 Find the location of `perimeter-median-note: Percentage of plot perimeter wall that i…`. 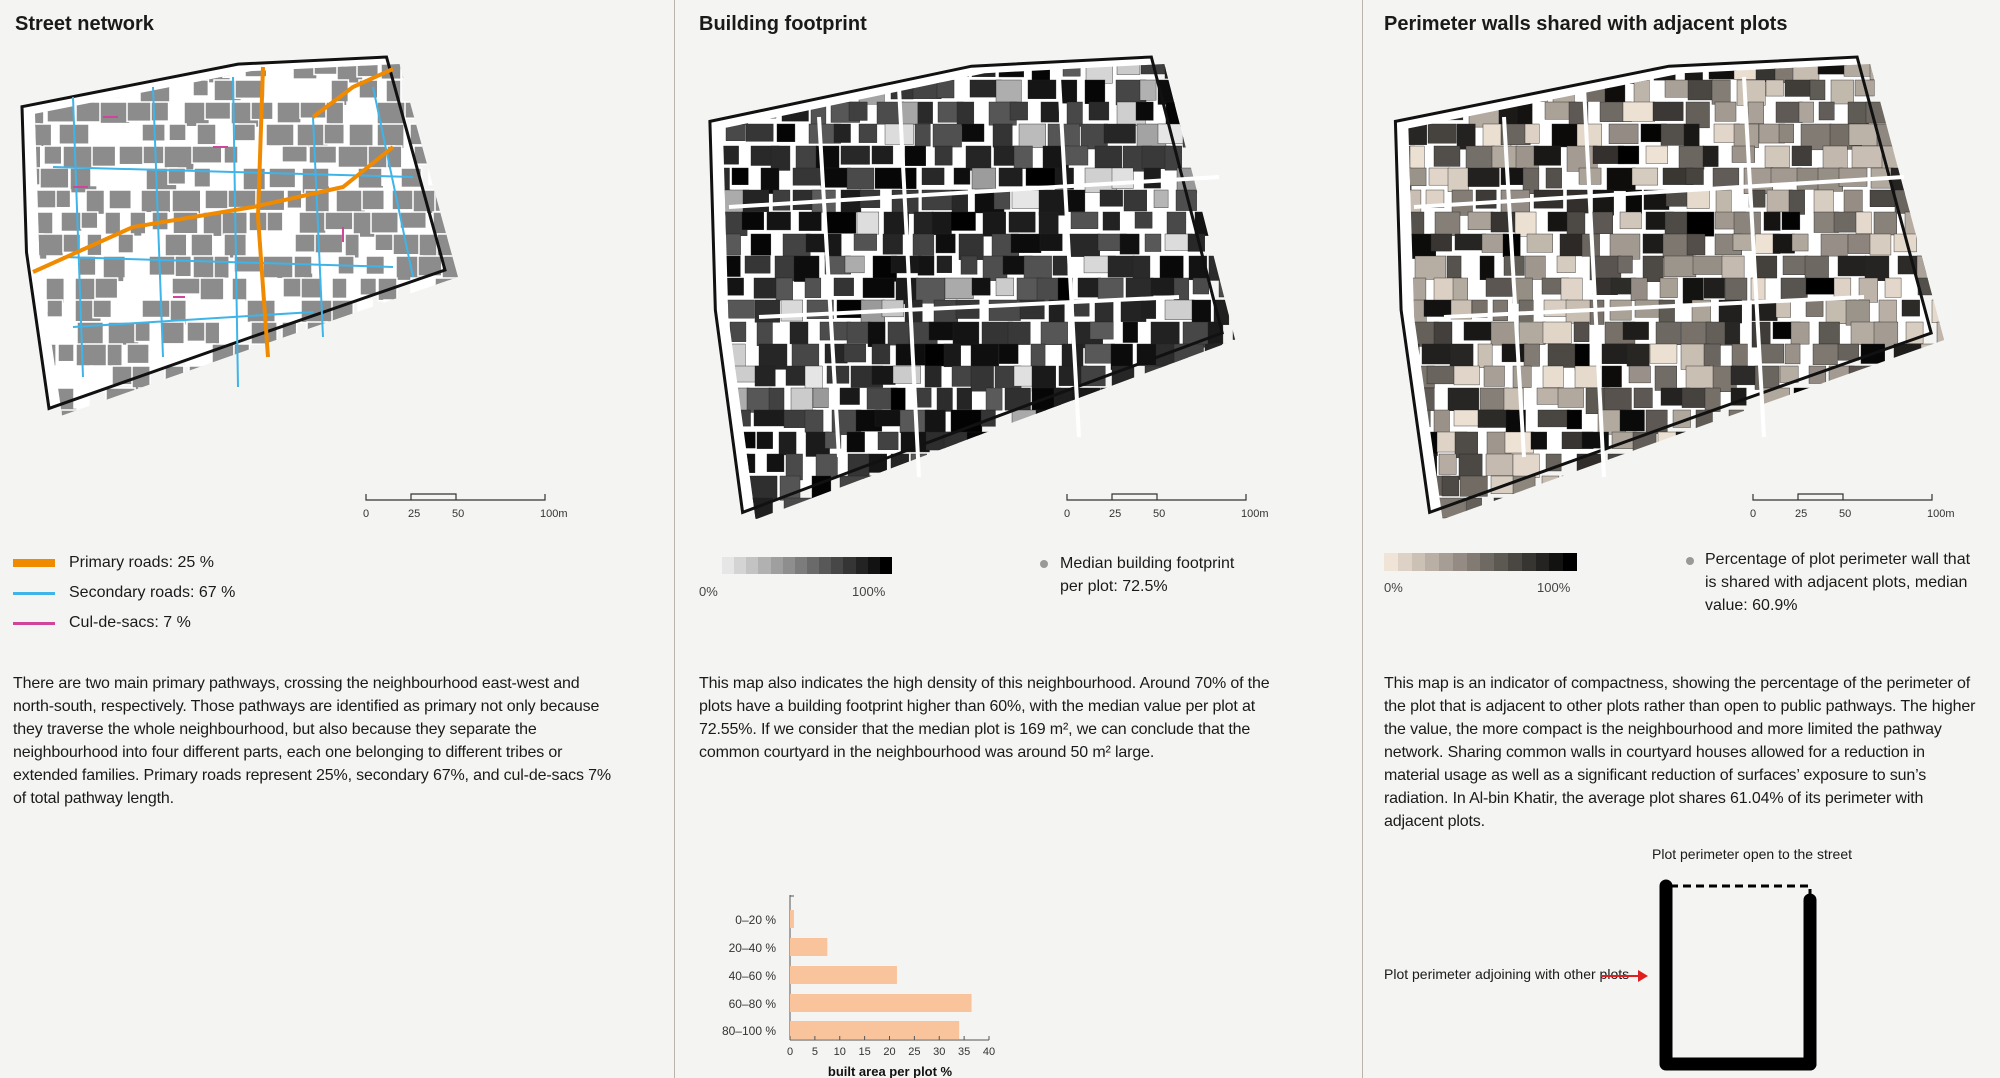

perimeter-median-note: Percentage of plot perimeter wall that i… is located at coordinates (1838, 582).